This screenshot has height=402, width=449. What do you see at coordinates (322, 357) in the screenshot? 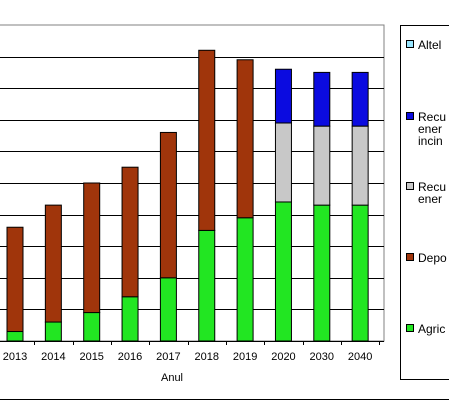
I see `x-tick-label: 2030` at bounding box center [322, 357].